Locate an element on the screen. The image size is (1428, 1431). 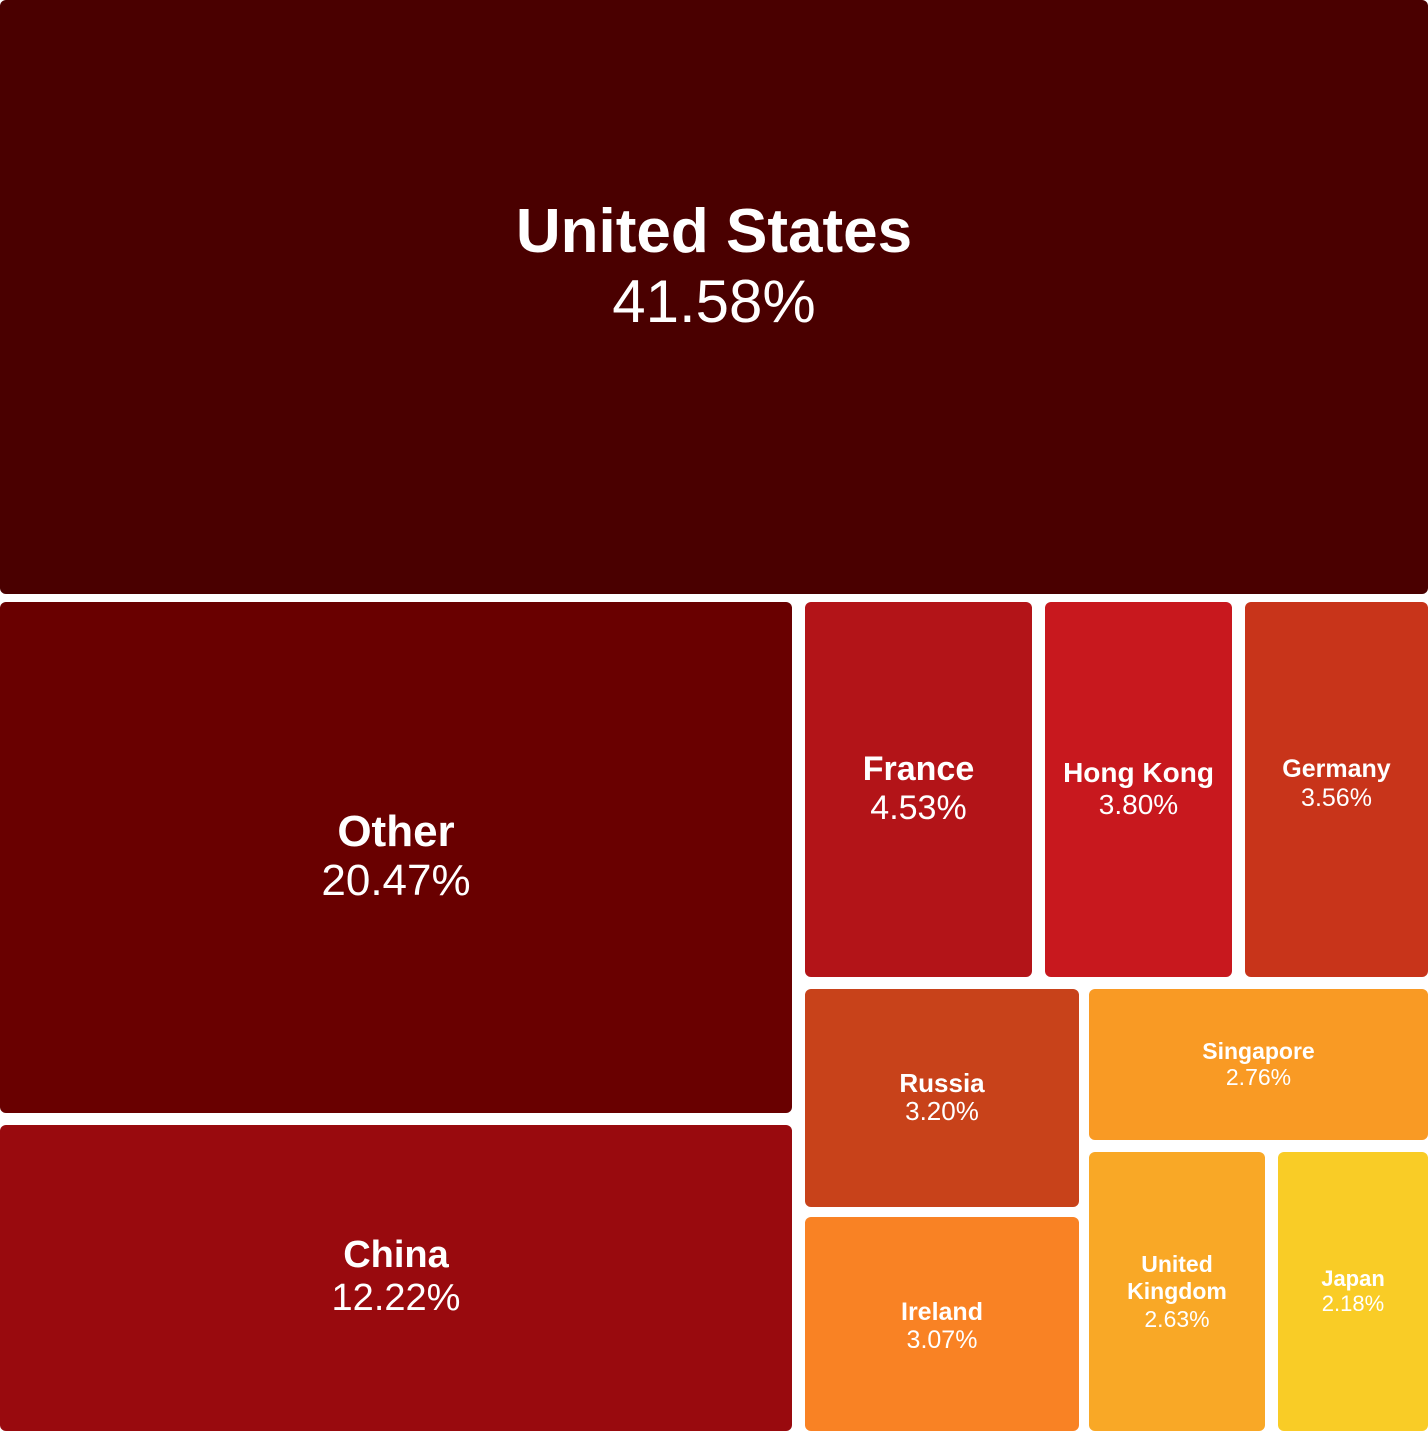
tile-ireland: Ireland 3.07% is located at coordinates (942, 1324).